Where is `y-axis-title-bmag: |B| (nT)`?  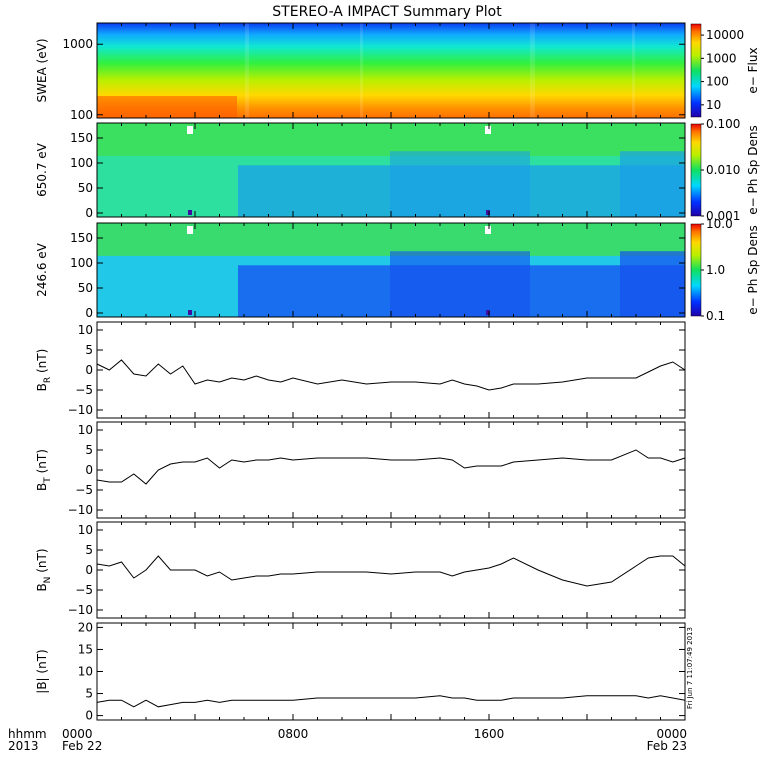 y-axis-title-bmag: |B| (nT) is located at coordinates (42, 671).